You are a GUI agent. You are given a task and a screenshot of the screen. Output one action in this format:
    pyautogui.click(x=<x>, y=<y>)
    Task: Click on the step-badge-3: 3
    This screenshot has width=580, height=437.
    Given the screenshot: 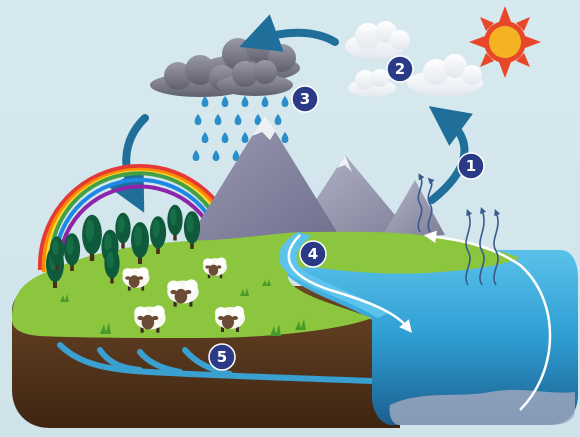 What is the action you would take?
    pyautogui.click(x=305, y=99)
    